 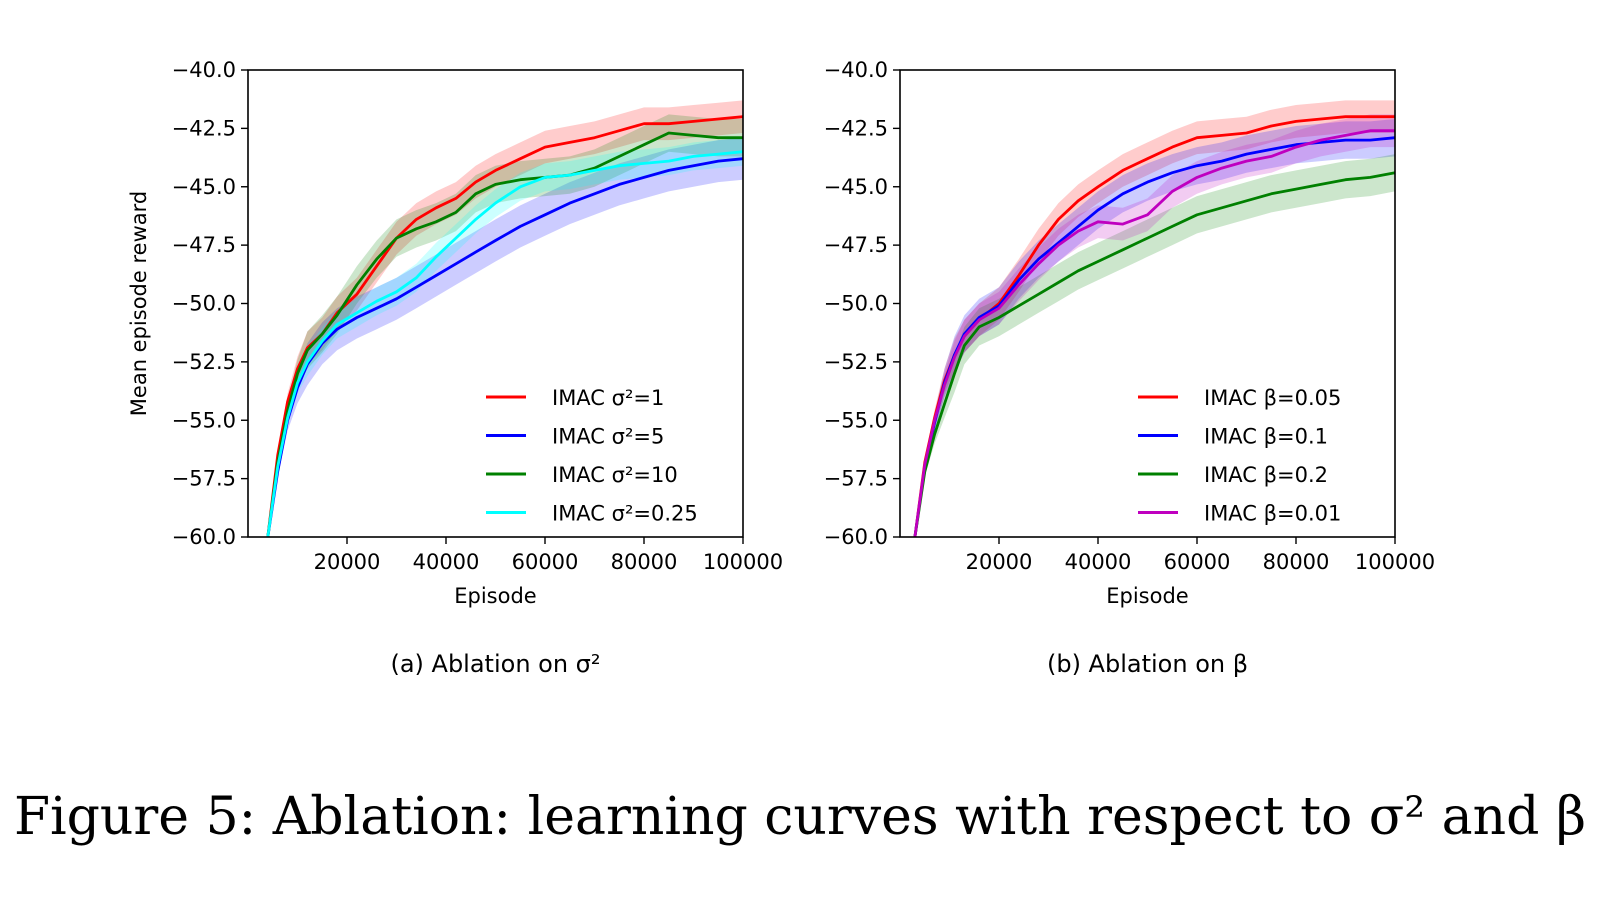 I want to click on chart-a-y-tick-label: −55.0, so click(x=204, y=420).